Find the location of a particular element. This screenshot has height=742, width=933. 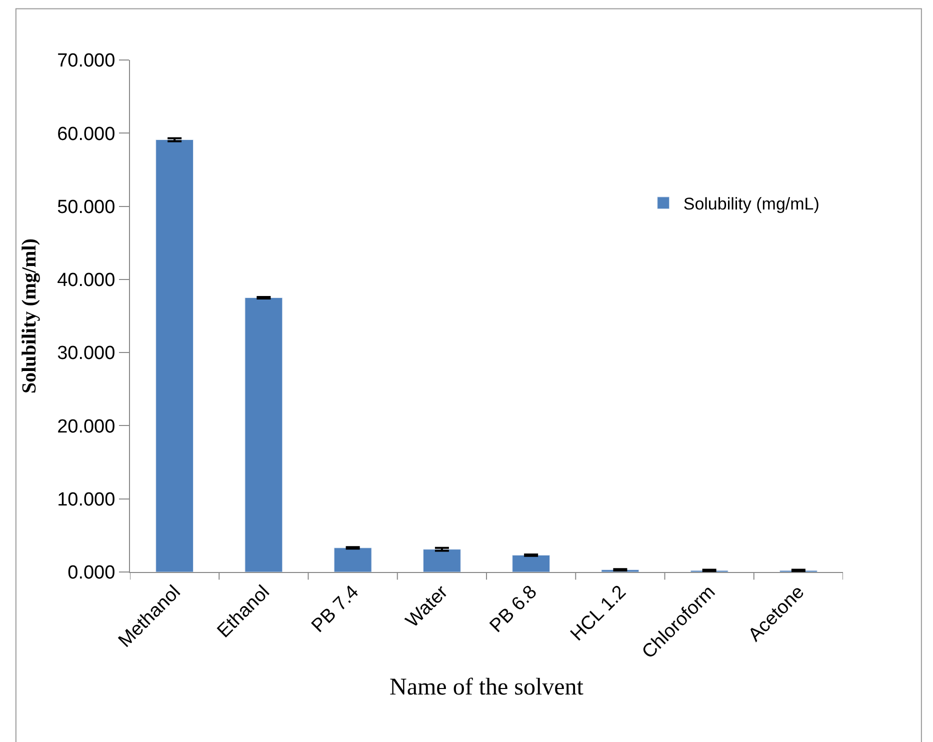

y-tick-label: 50.000 is located at coordinates (86, 207).